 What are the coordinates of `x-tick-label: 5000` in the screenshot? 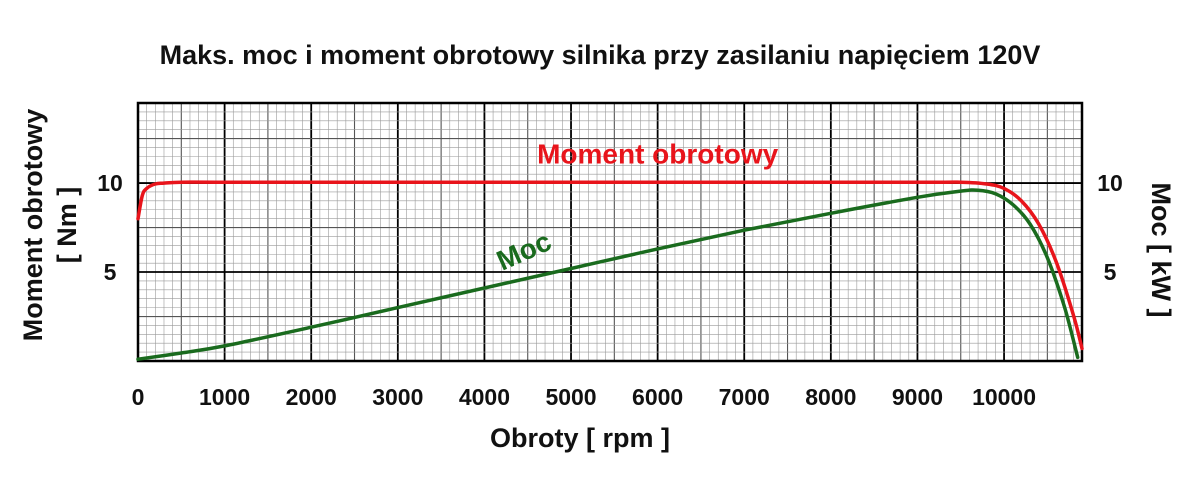 It's located at (570, 397).